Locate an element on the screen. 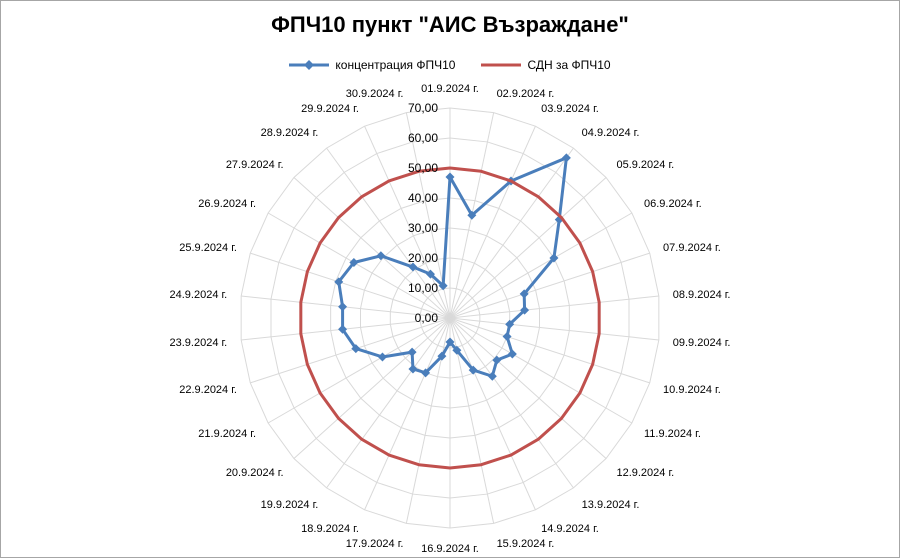 This screenshot has height=558, width=900. category-label: 02.9.2024 г. is located at coordinates (526, 94).